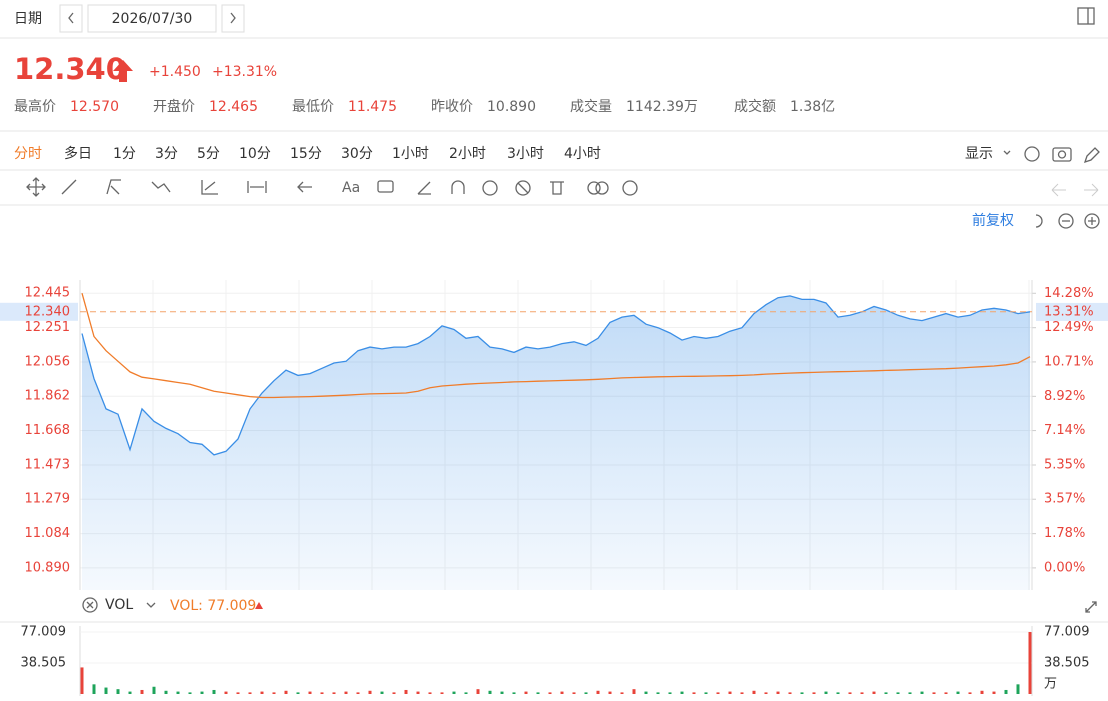 The image size is (1108, 701). I want to click on arrow-tool, so click(304, 187).